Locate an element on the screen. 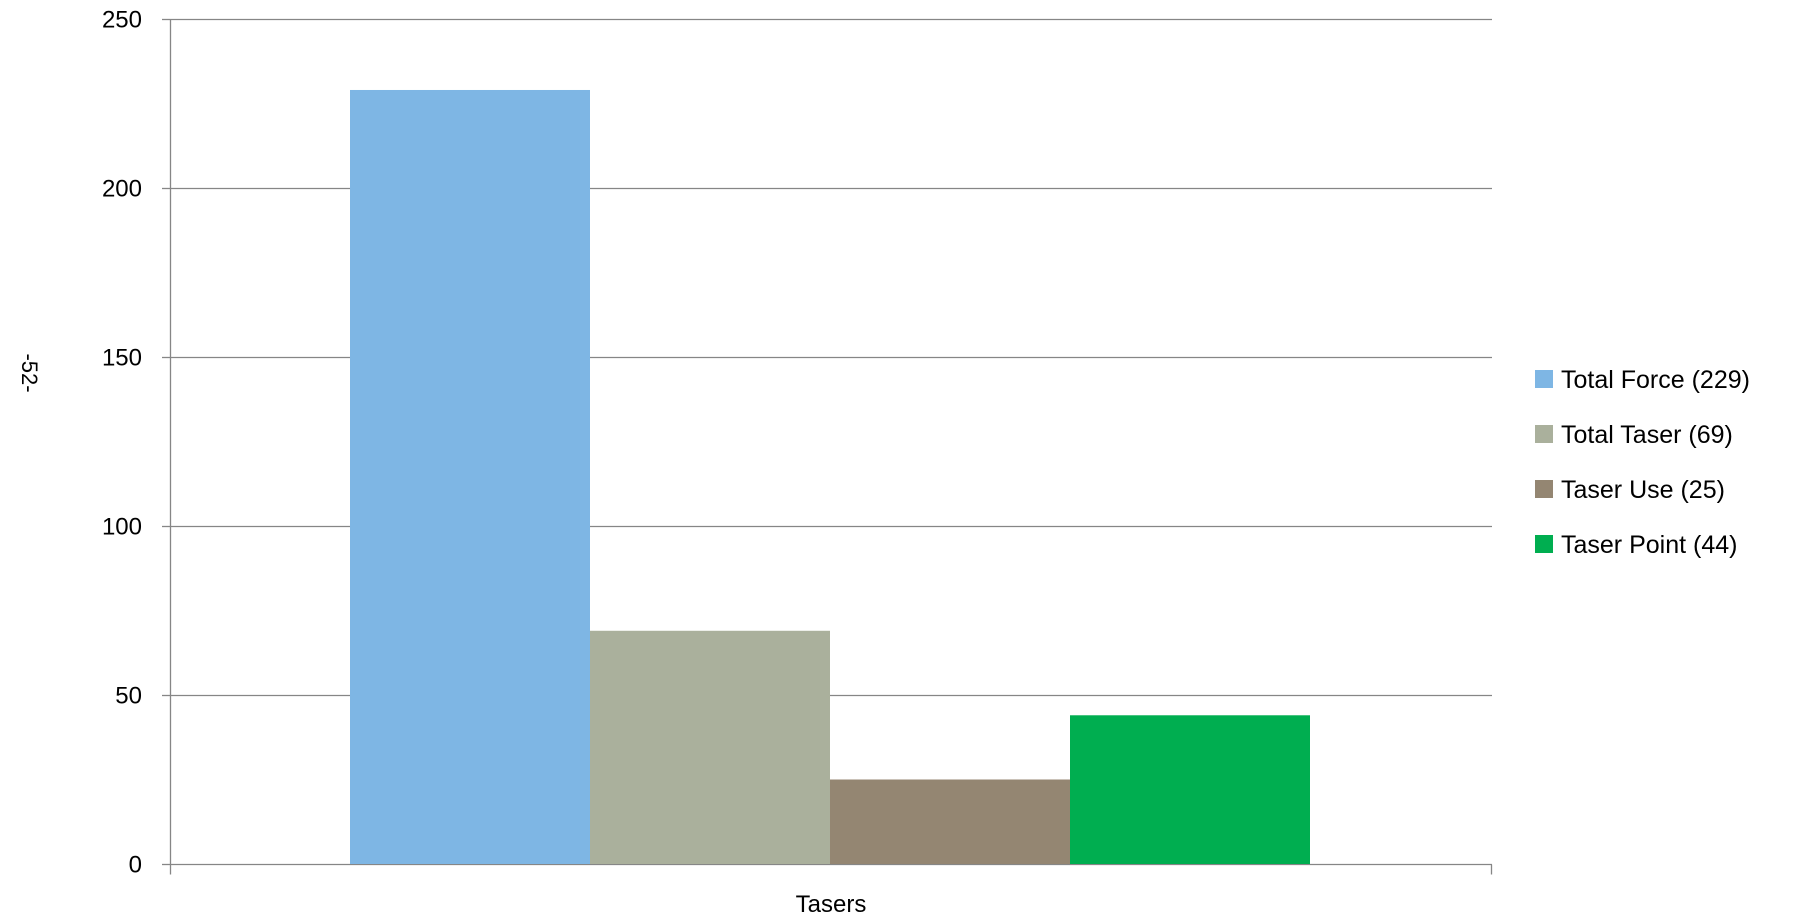 Image resolution: width=1796 pixels, height=917 pixels. legend-label: Taser Use (25) is located at coordinates (1643, 490).